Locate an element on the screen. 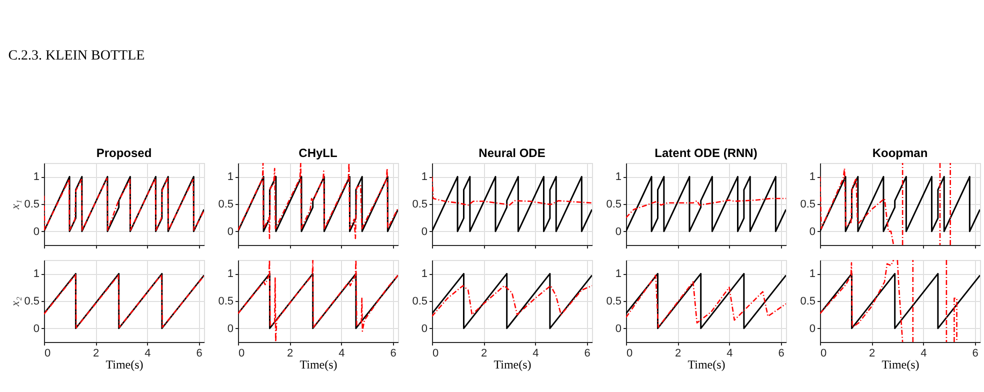 This screenshot has width=984, height=392. chart-title: Proposed is located at coordinates (124, 153).